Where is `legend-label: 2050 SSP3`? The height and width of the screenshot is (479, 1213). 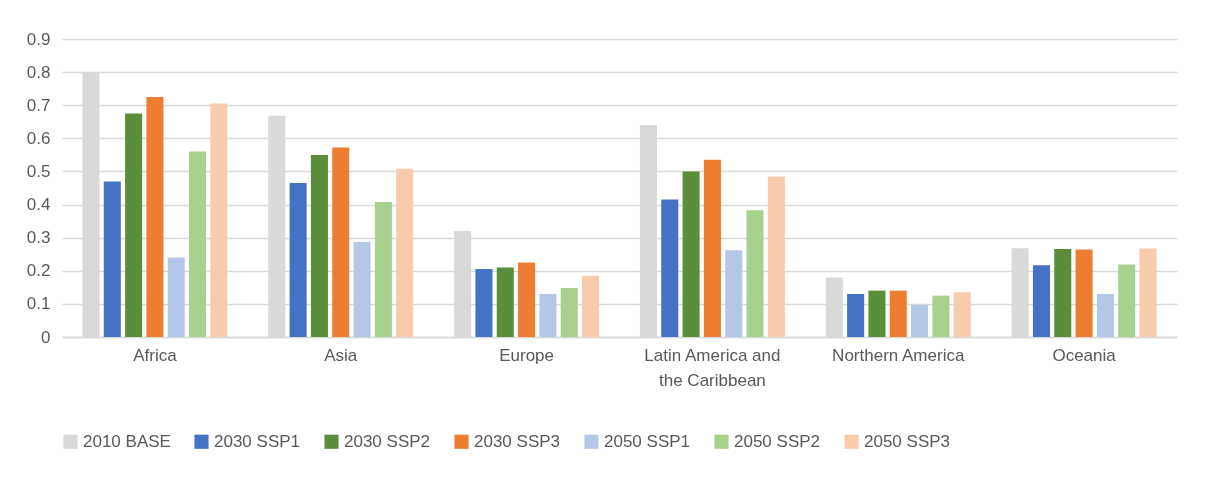 legend-label: 2050 SSP3 is located at coordinates (907, 441).